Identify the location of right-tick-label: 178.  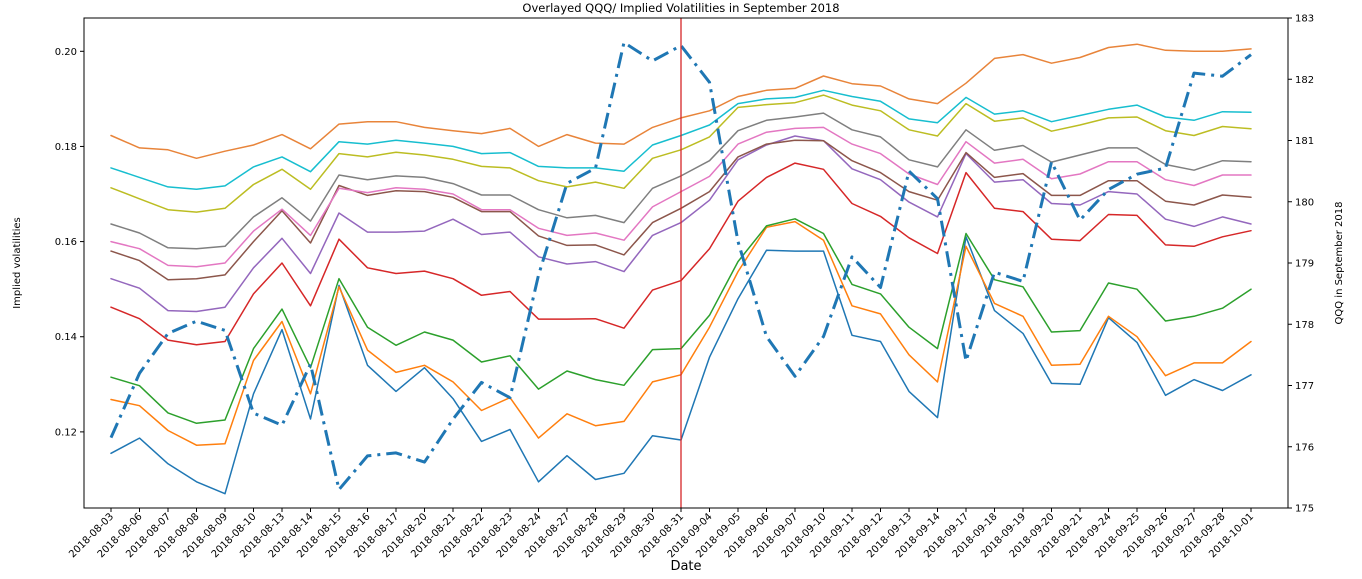
(1304, 325).